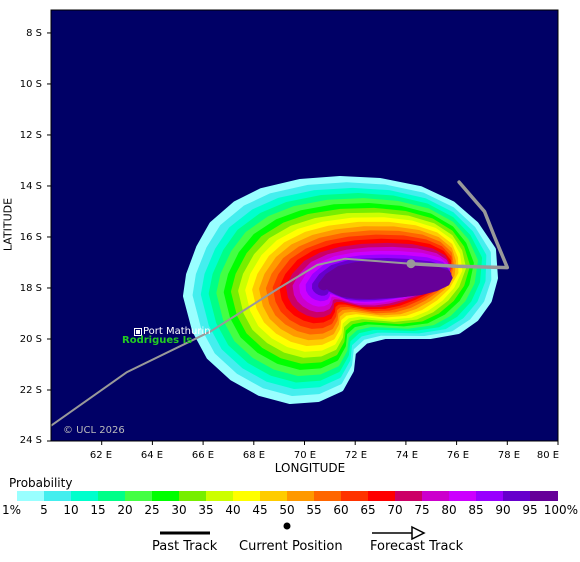 Image resolution: width=580 pixels, height=562 pixels. I want to click on y-axis-title: LATITUDE, so click(8, 224).